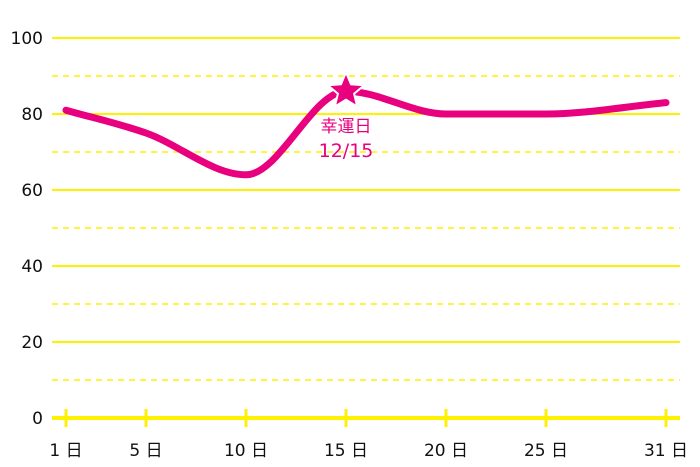  Describe the element at coordinates (27, 39) in the screenshot. I see `y-tick-label: 100` at that location.